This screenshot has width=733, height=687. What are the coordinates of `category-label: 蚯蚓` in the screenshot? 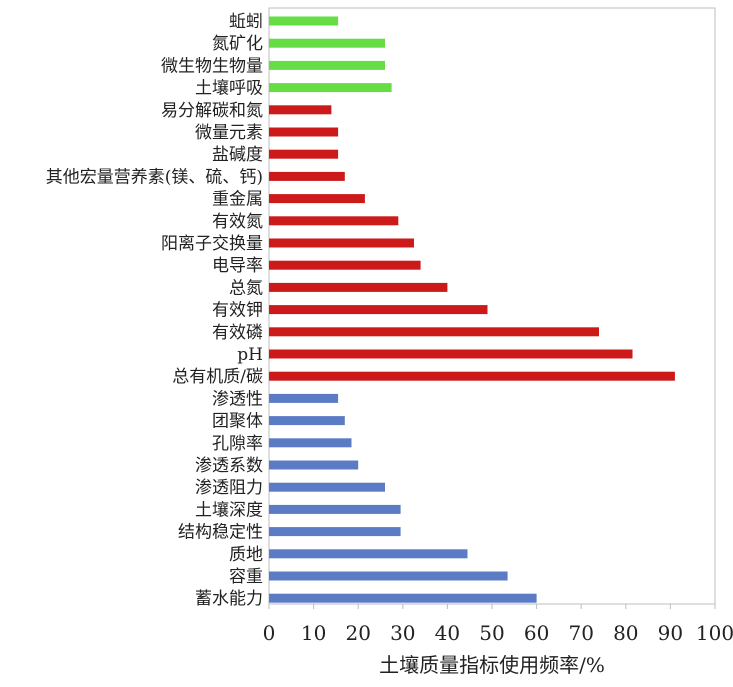 It's located at (246, 22).